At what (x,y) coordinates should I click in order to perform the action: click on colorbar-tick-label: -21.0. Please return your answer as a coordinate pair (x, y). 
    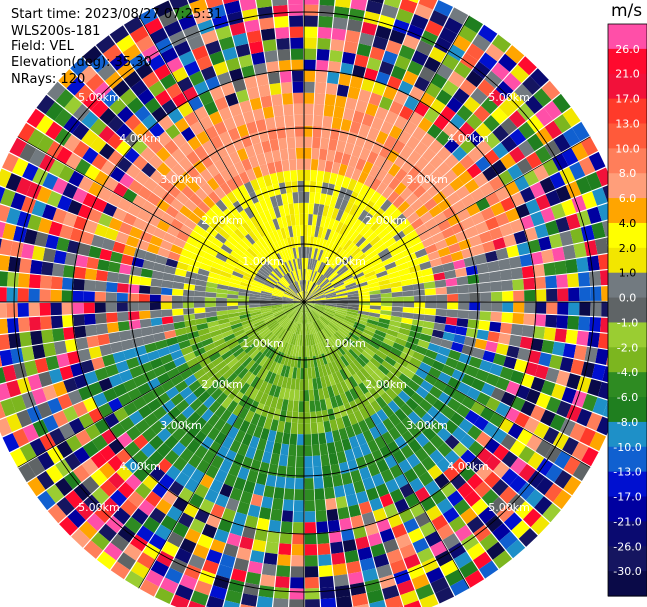
    Looking at the image, I should click on (627, 521).